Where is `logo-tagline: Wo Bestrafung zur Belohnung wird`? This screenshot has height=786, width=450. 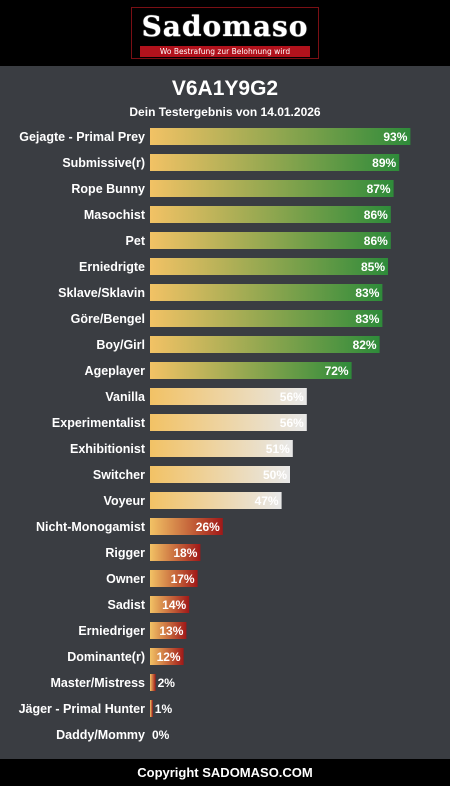
logo-tagline: Wo Bestrafung zur Belohnung wird is located at coordinates (225, 51).